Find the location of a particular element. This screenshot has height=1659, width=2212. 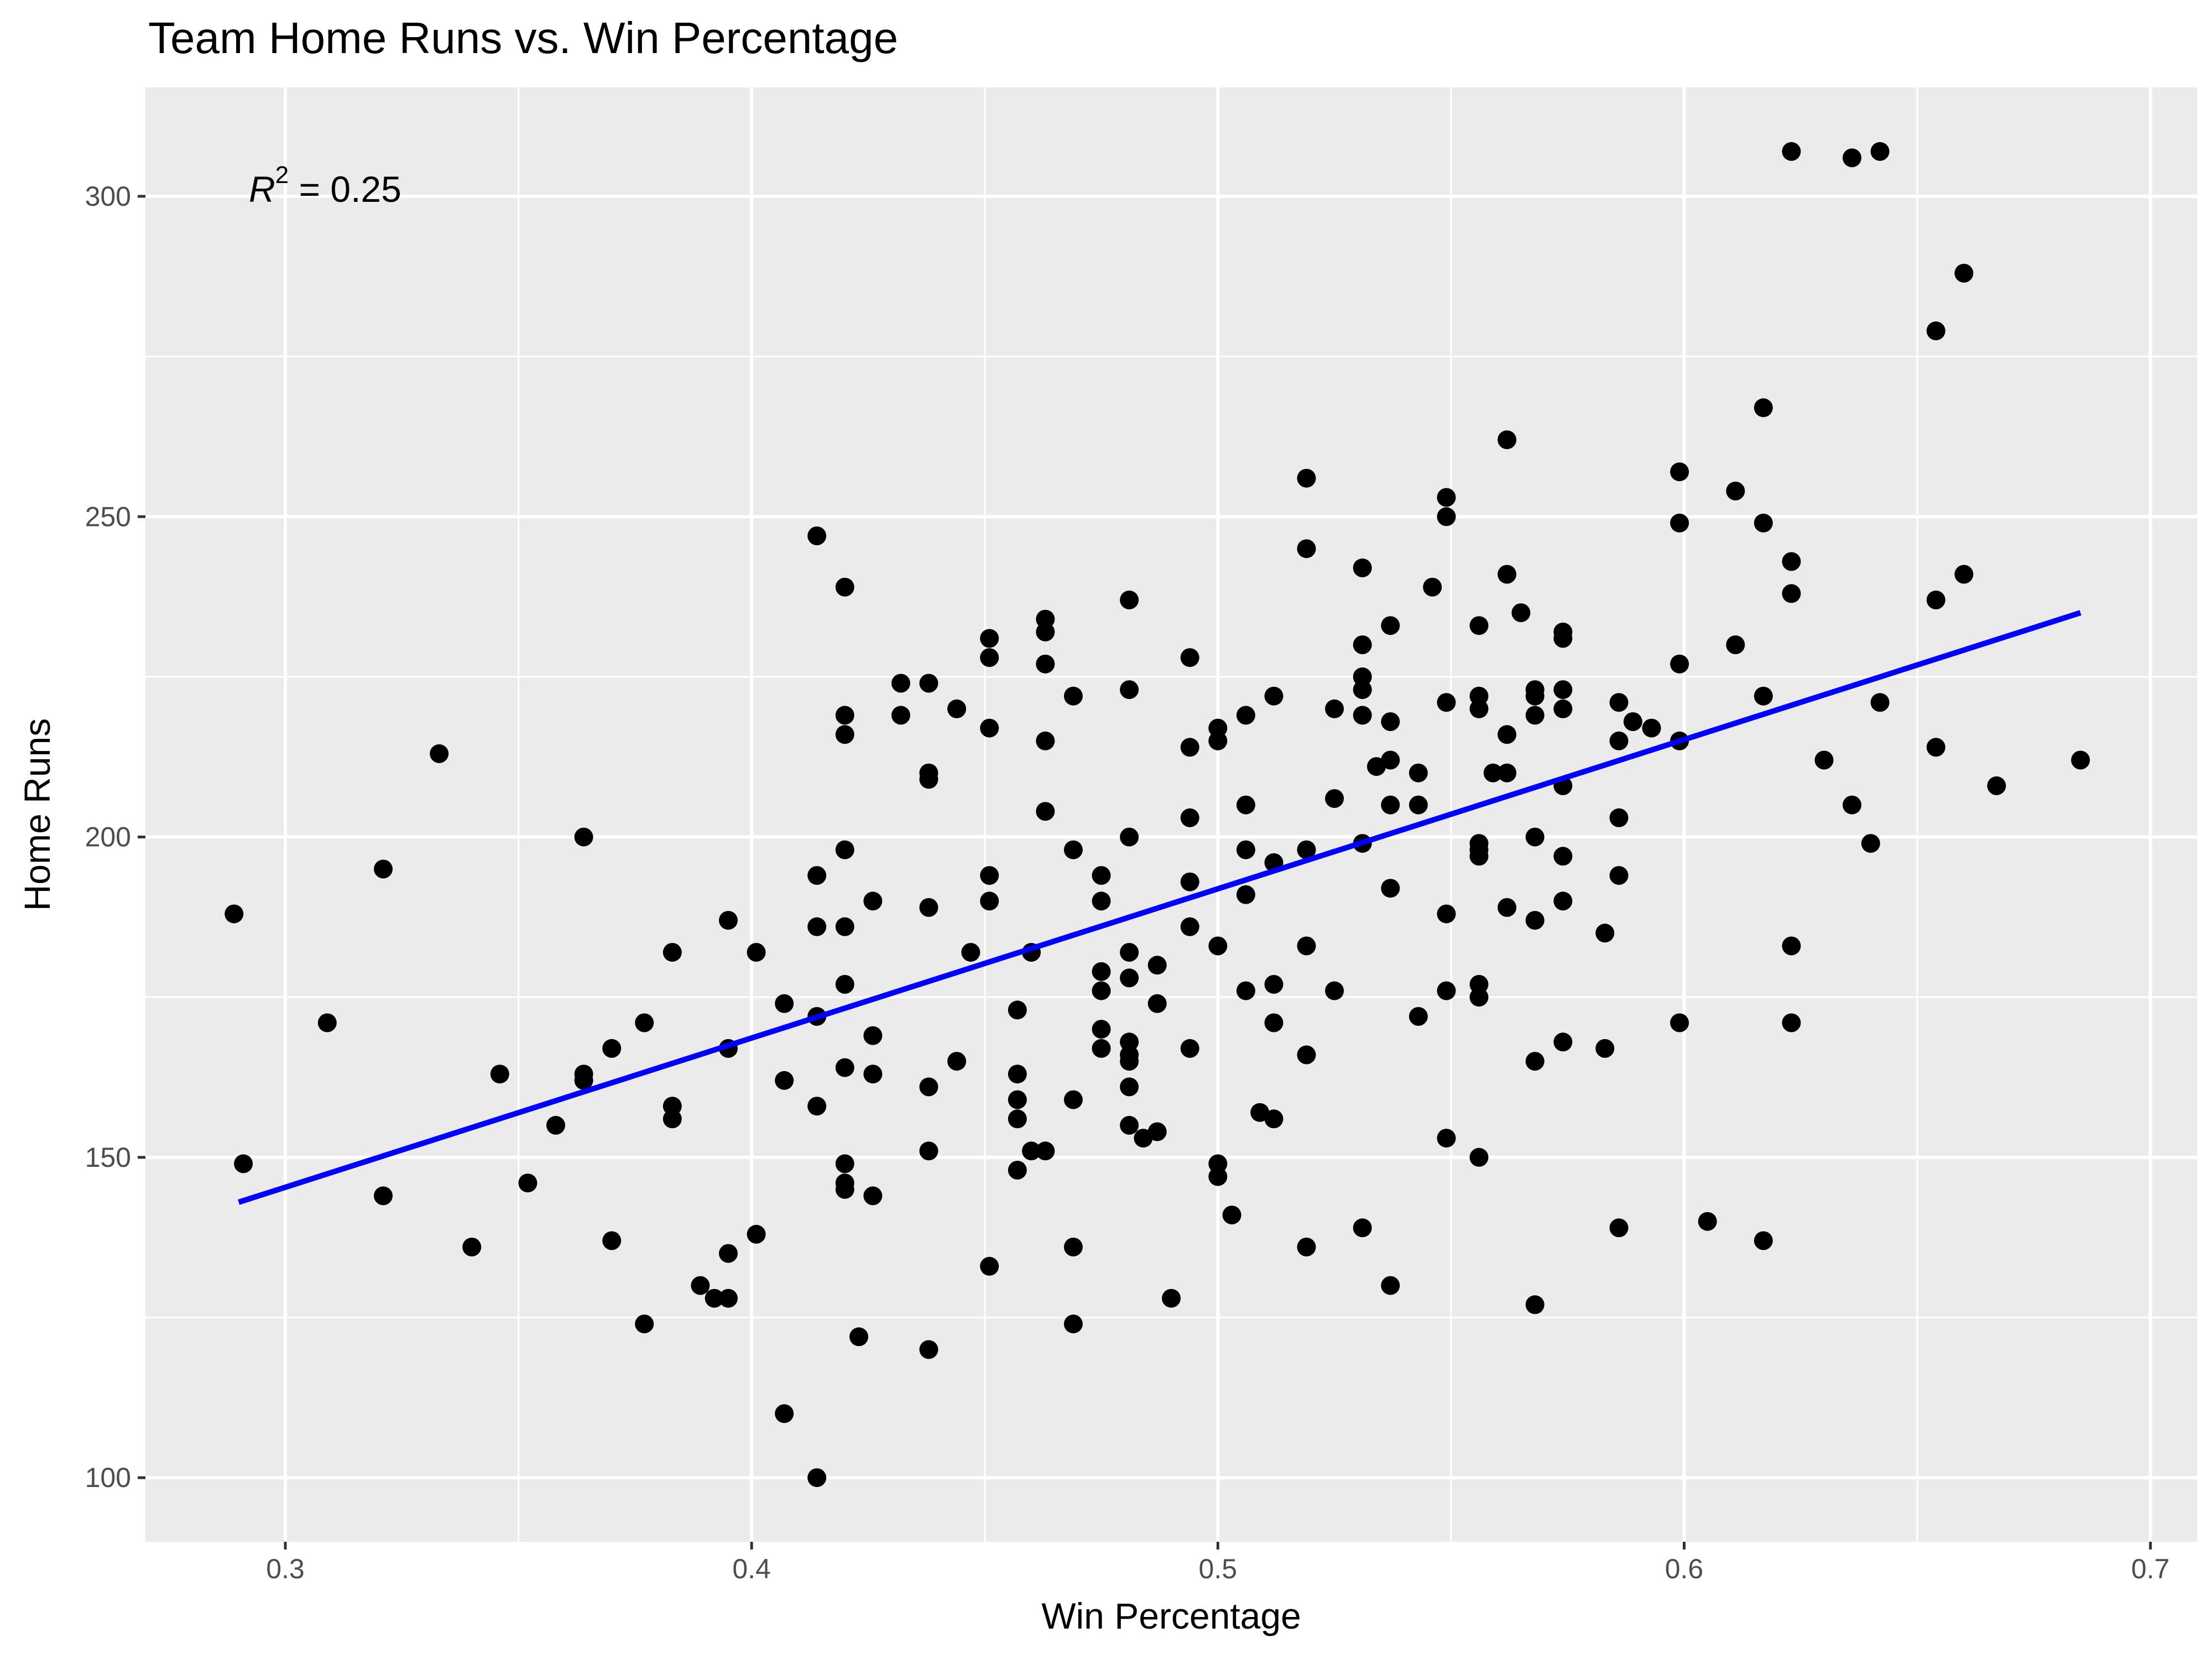

y-tick-label: 300 is located at coordinates (108, 197).